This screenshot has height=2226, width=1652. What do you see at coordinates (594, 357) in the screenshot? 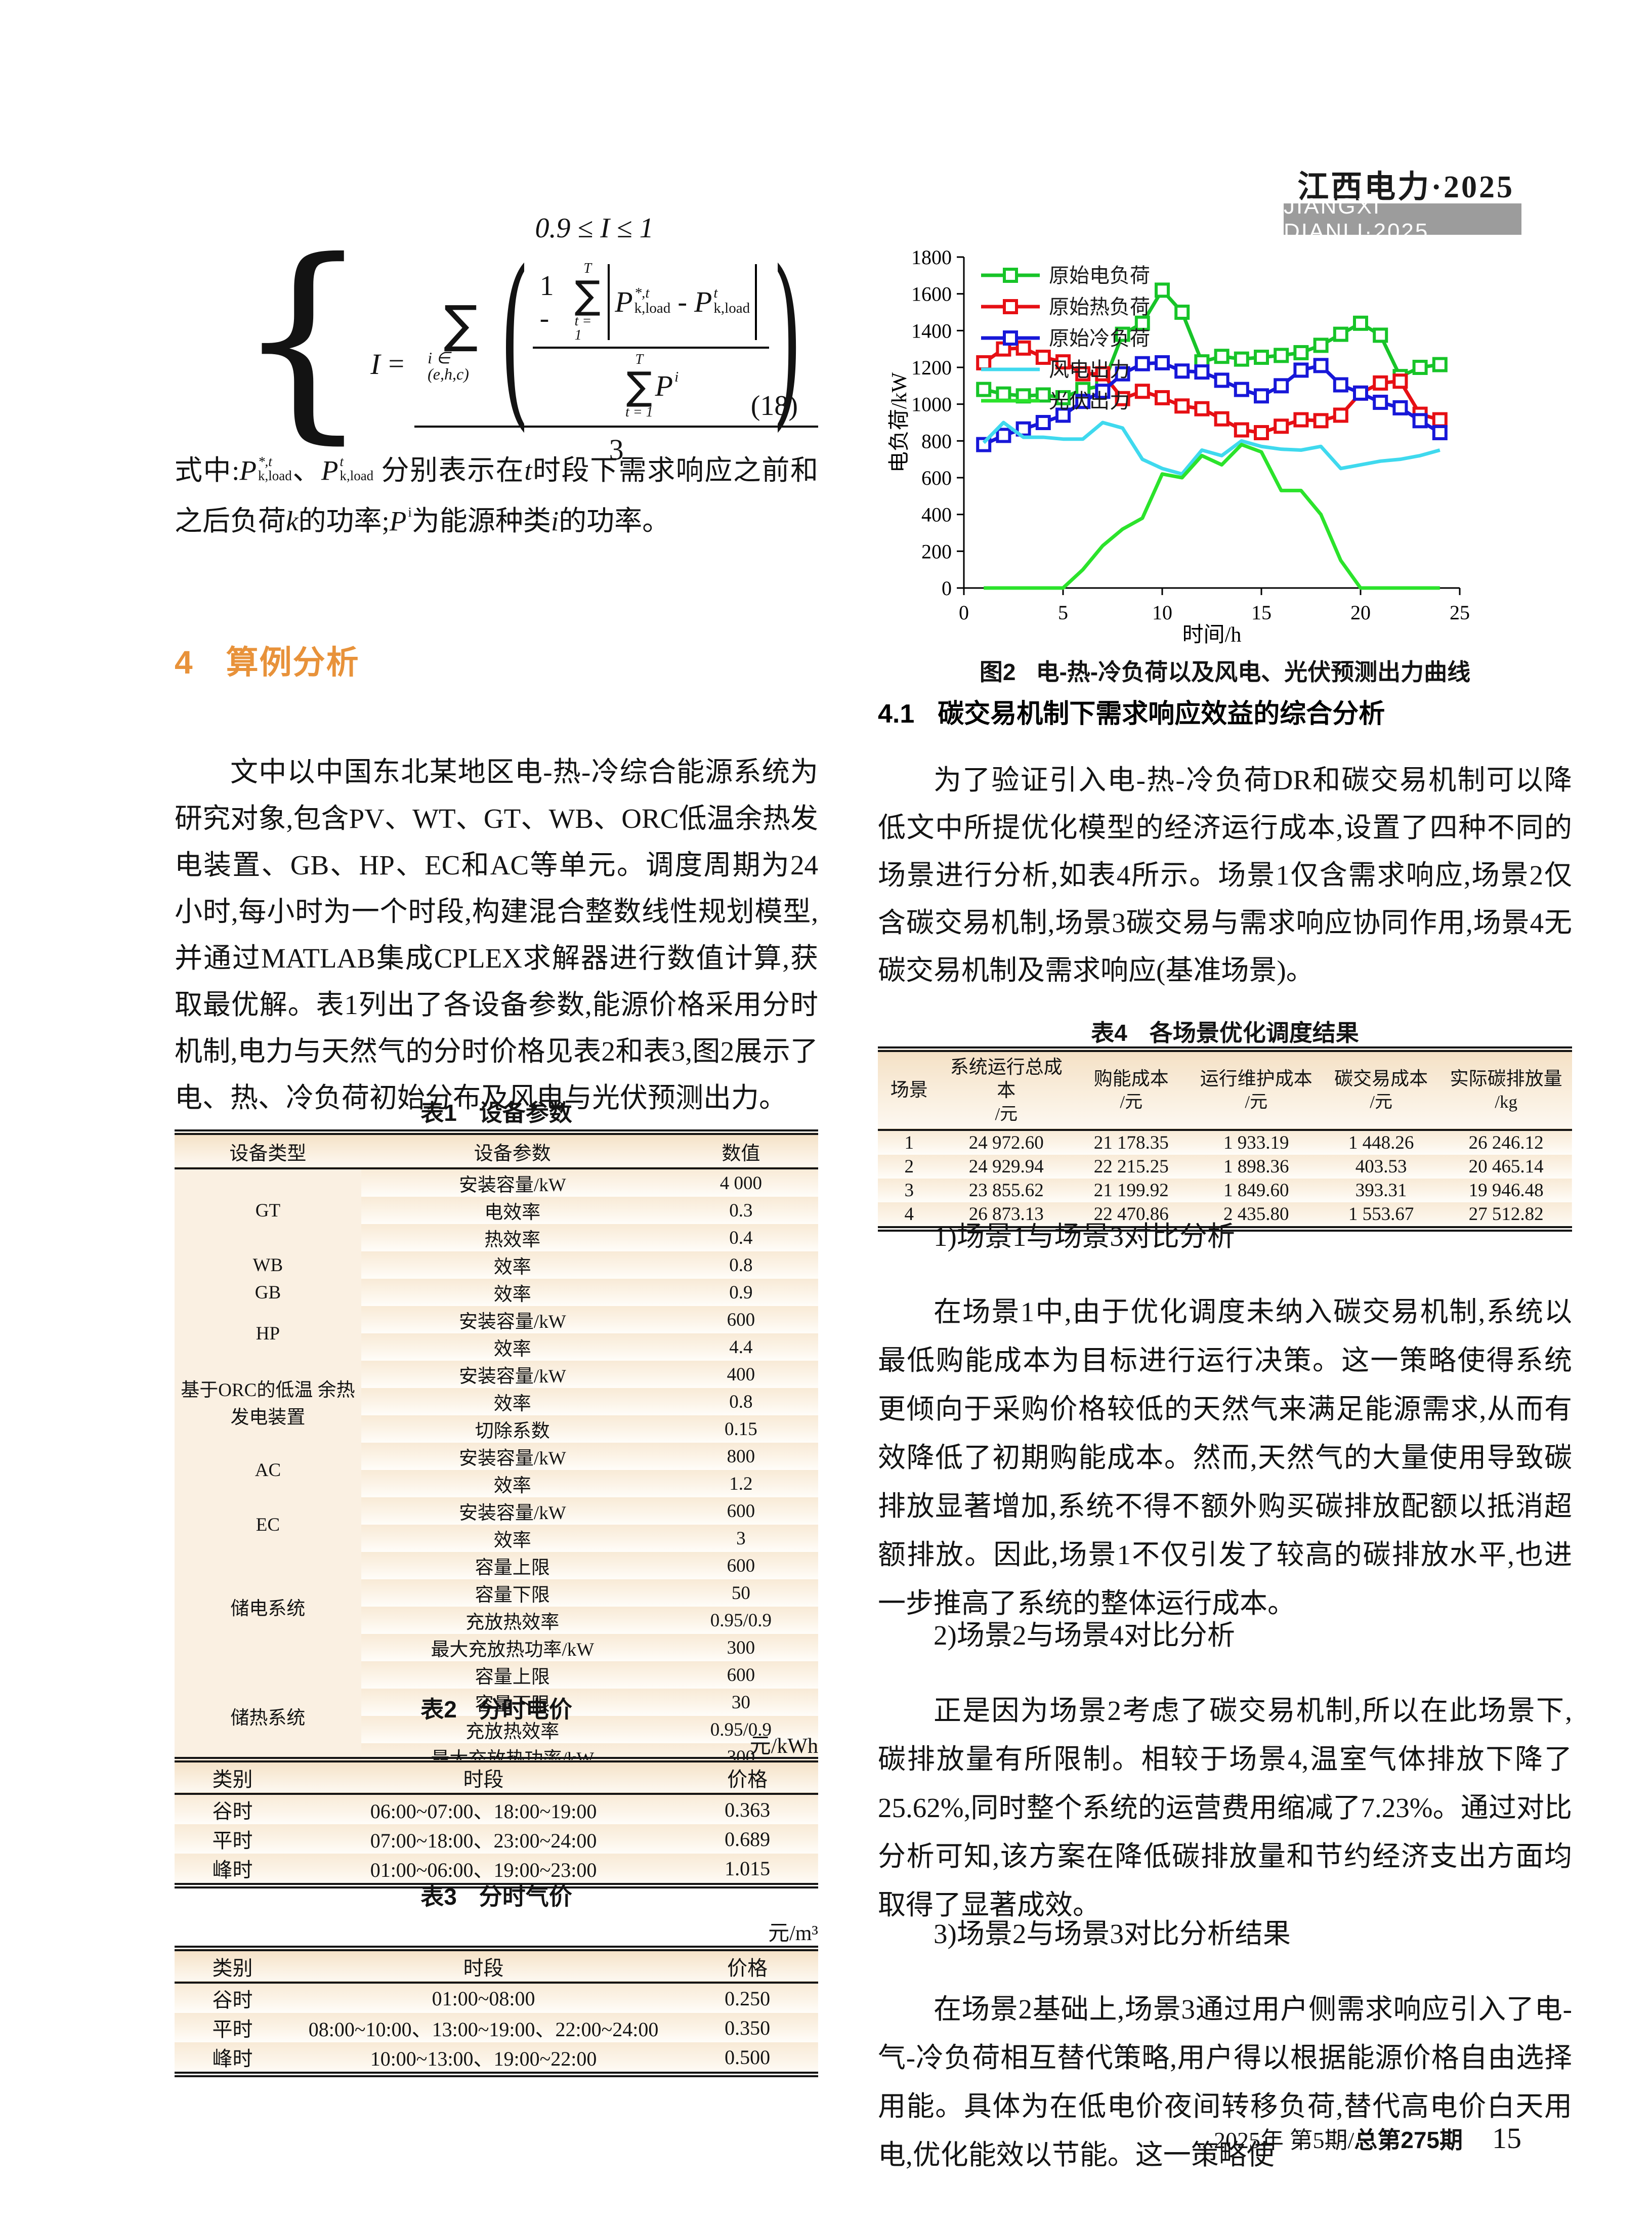
I see `eq-main: I = ∑ i ∈ (e,h,c) ( 1 - T` at bounding box center [594, 357].